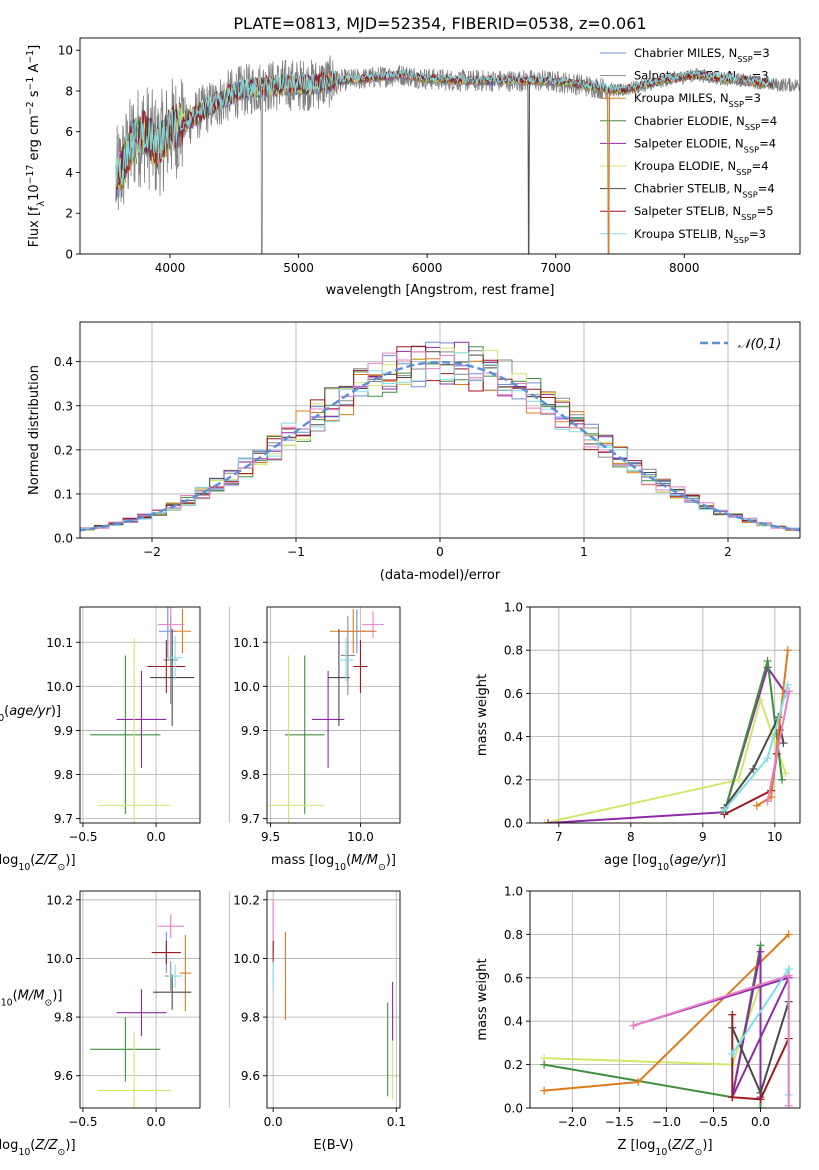 The image size is (819, 1170). I want to click on normal-legend-label: 𝒩(0,1), so click(759, 344).